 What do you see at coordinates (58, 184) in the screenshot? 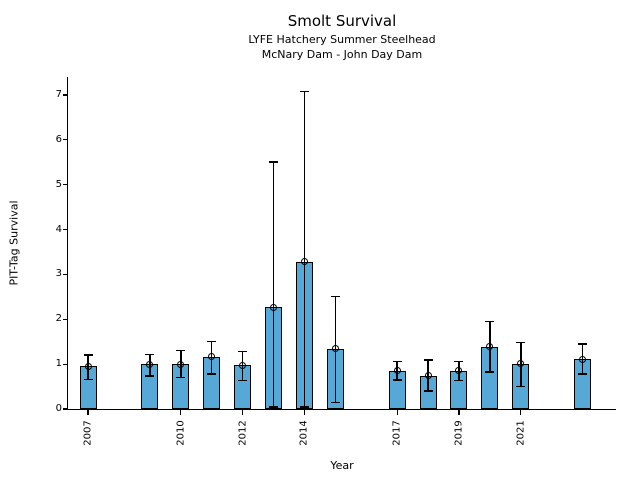
I see `y-tick-label: 5` at bounding box center [58, 184].